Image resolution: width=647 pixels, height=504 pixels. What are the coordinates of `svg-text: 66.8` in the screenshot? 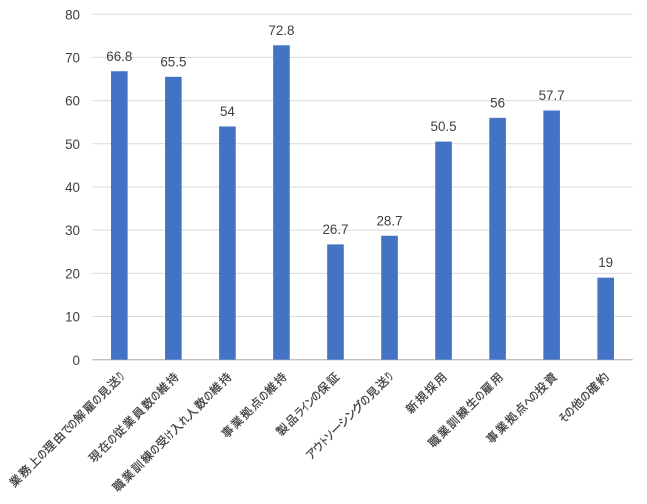 It's located at (119, 56).